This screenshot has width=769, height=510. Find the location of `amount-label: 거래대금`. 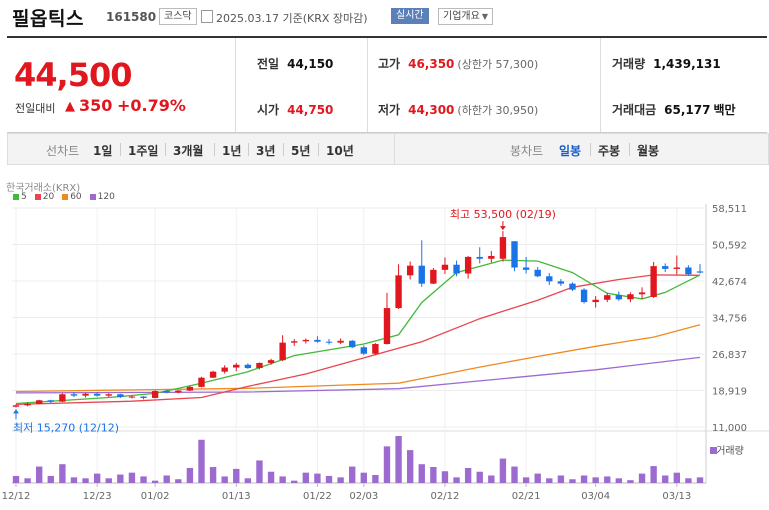

amount-label: 거래대금 is located at coordinates (634, 110).